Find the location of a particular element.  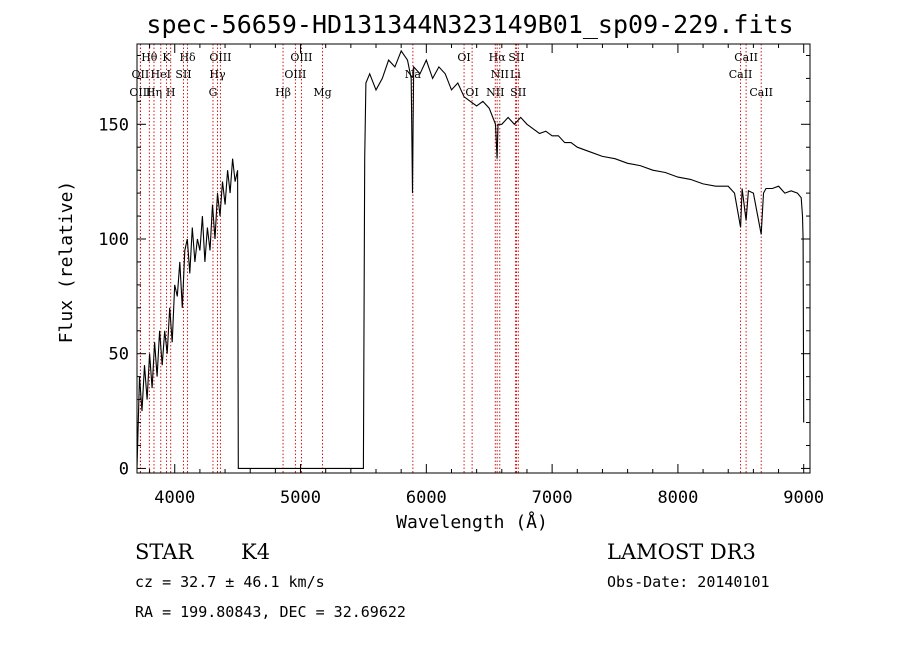

coordinates-readout: RA = 199.80843, DEC = 32.69622 is located at coordinates (270, 612).